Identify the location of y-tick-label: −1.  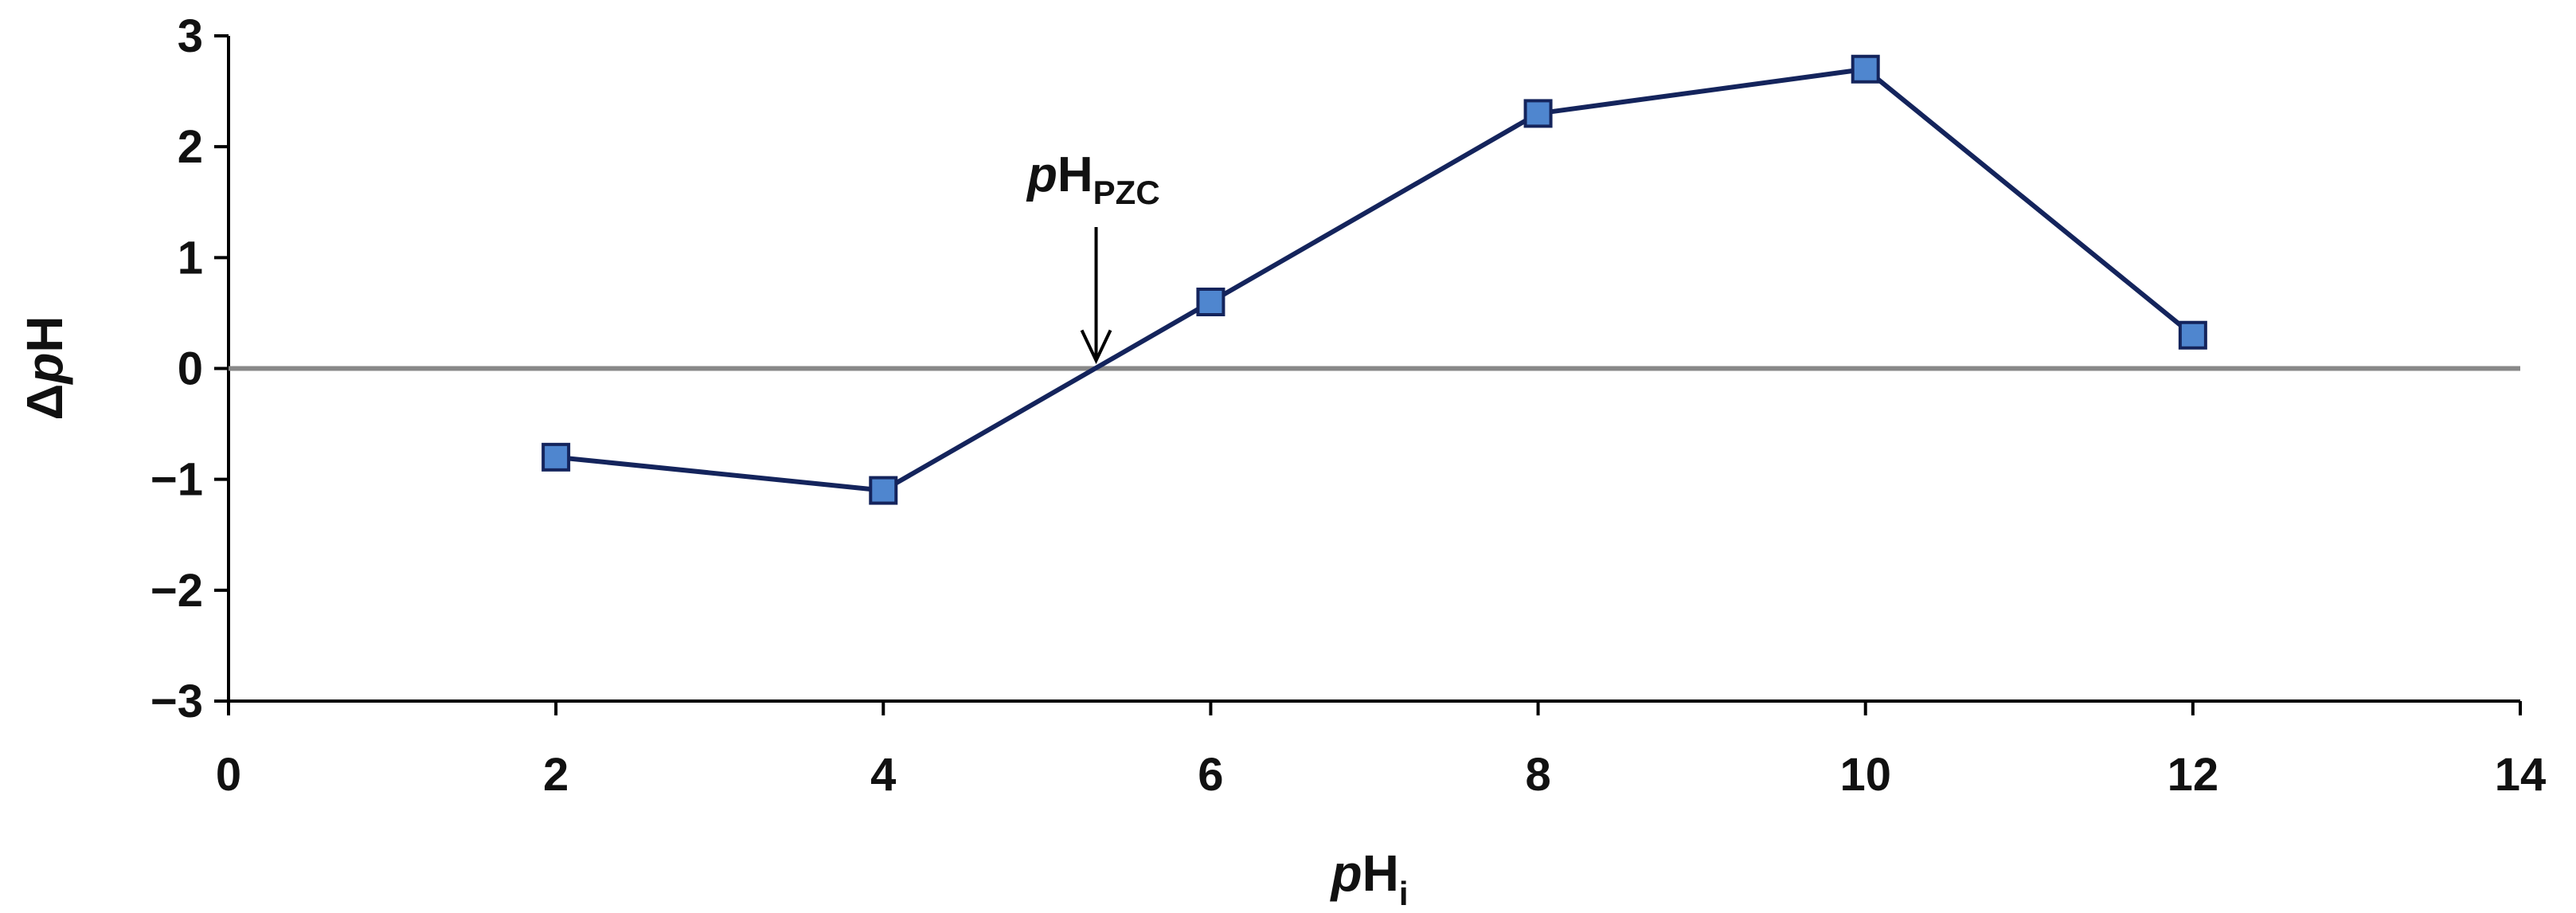
(177, 480).